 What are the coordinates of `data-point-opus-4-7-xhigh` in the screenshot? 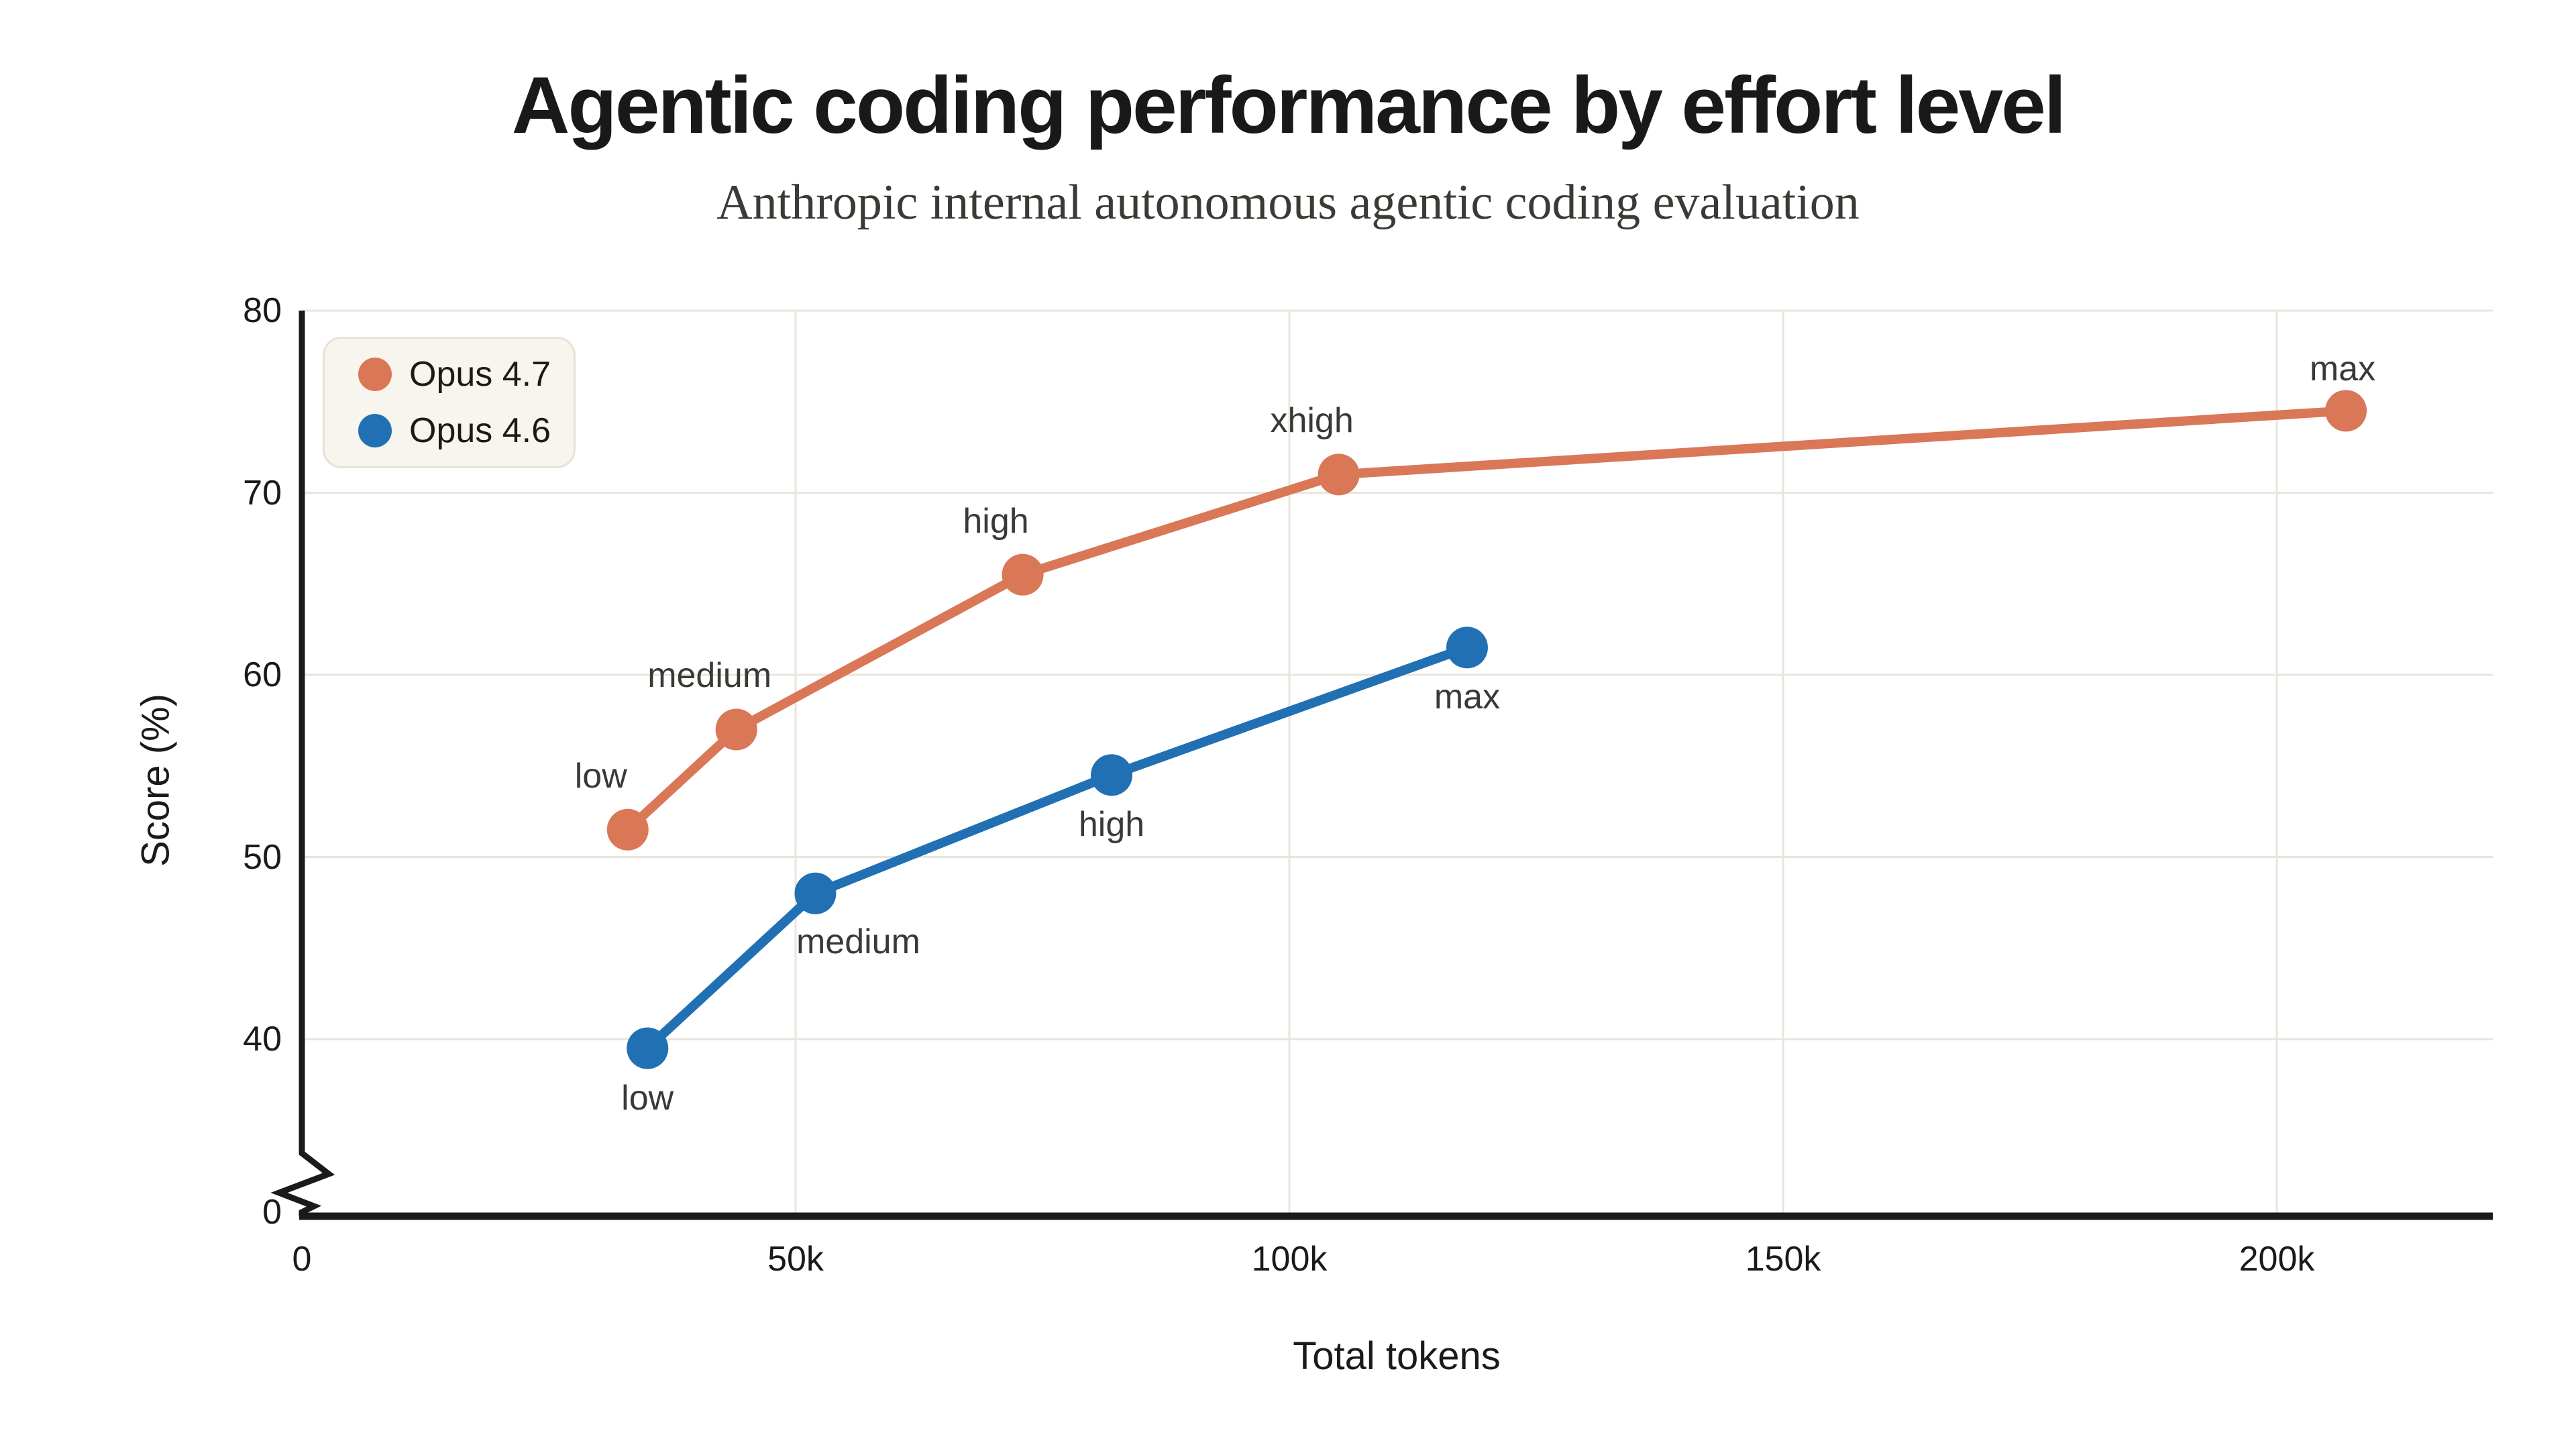 It's located at (1339, 474).